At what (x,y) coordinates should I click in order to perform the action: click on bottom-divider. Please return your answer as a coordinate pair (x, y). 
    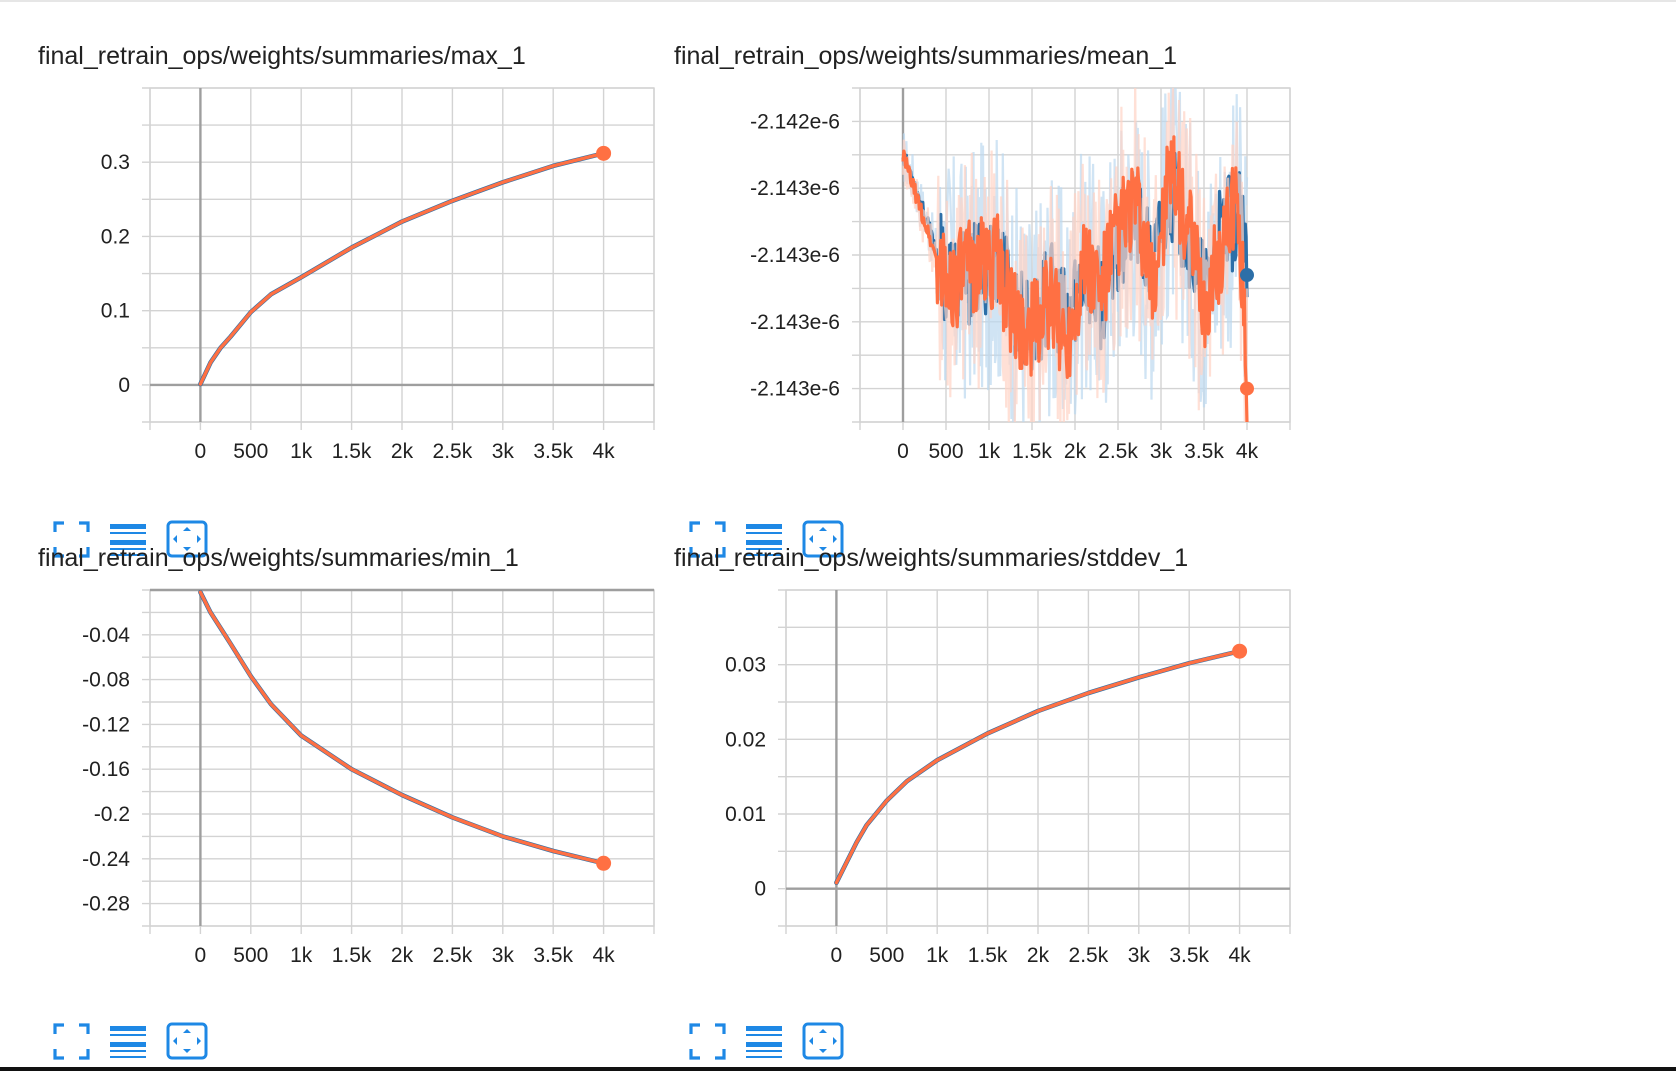
    Looking at the image, I should click on (838, 1069).